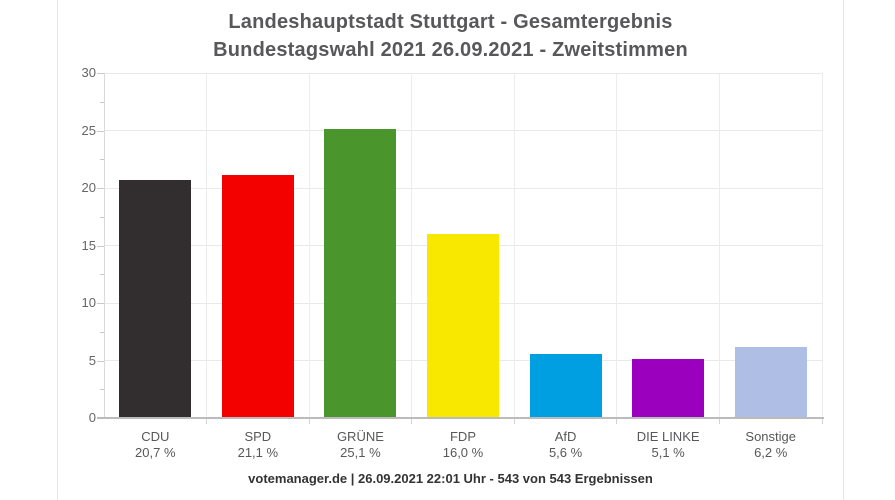  Describe the element at coordinates (258, 436) in the screenshot. I see `category-name-spd: SPD` at that location.